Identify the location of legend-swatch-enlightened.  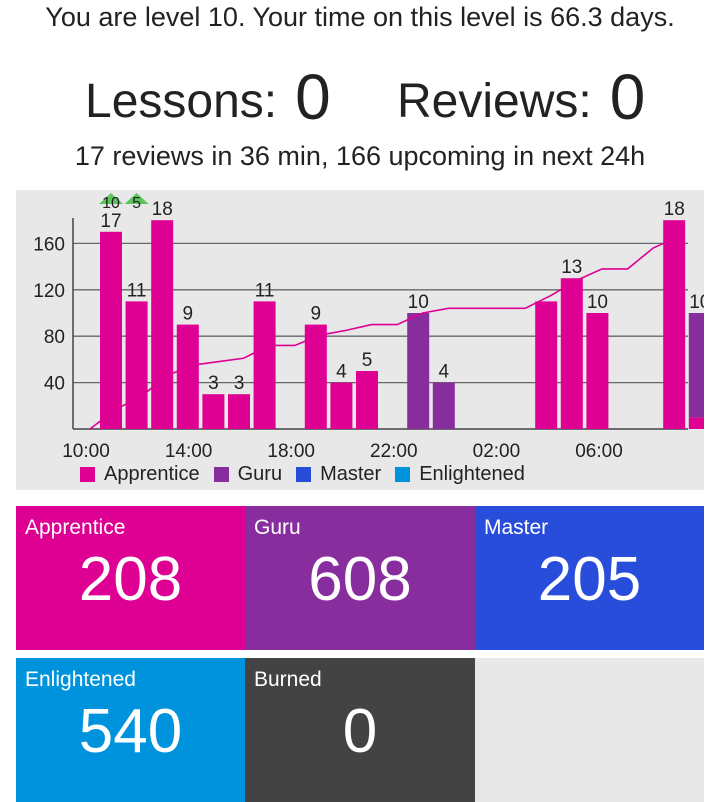
(403, 474).